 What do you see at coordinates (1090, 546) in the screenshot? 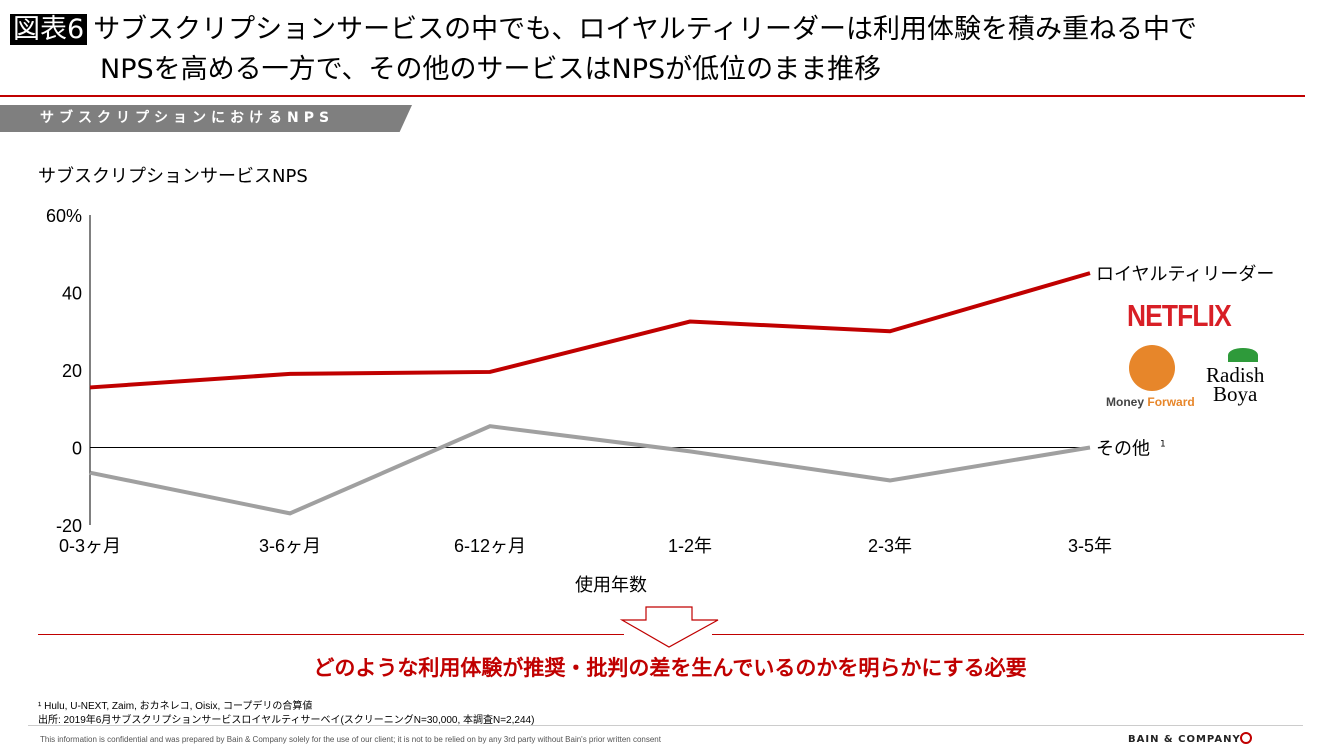
I see `x-tick-label: 3-5年` at bounding box center [1090, 546].